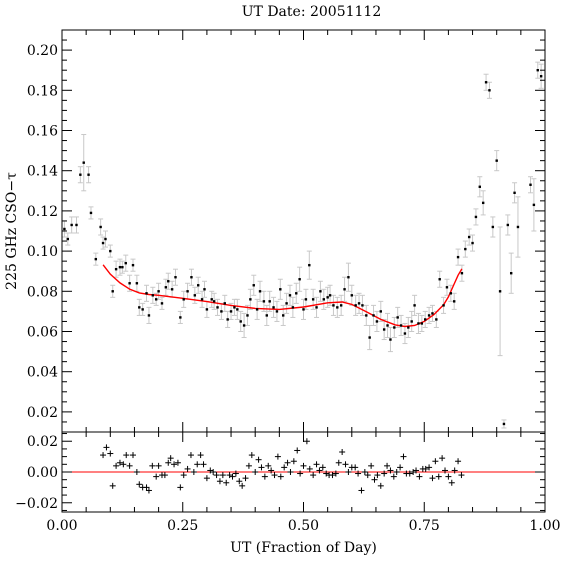  I want to click on residual-axis-ticks, so click(303, 472).